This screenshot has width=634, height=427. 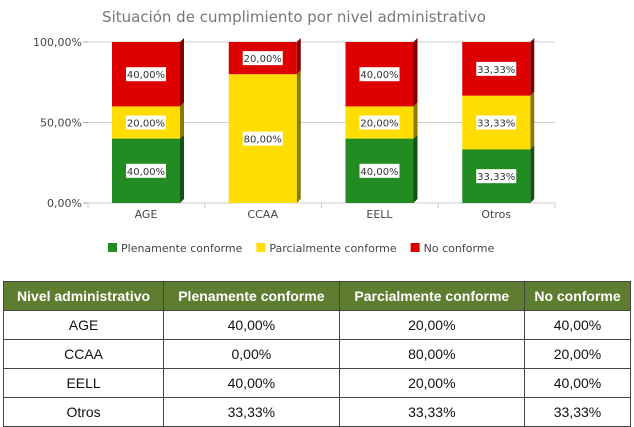 What do you see at coordinates (57, 42) in the screenshot?
I see `y-tick-label: 100,00%` at bounding box center [57, 42].